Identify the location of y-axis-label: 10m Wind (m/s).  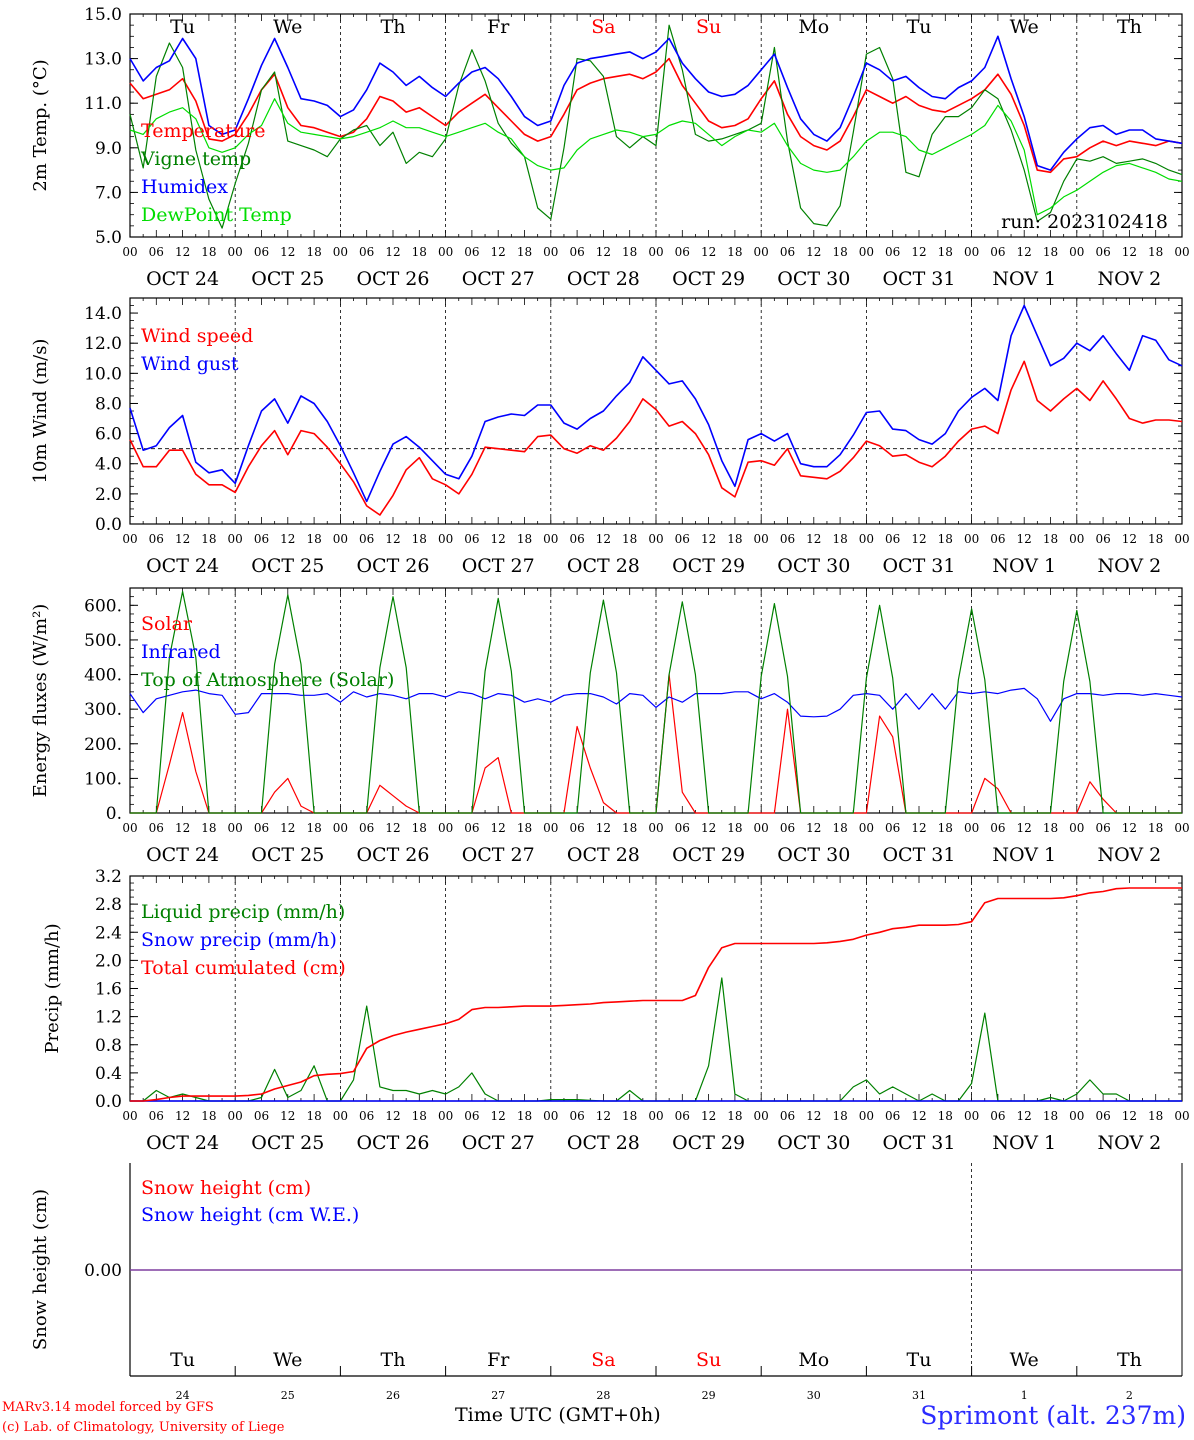
(40, 411).